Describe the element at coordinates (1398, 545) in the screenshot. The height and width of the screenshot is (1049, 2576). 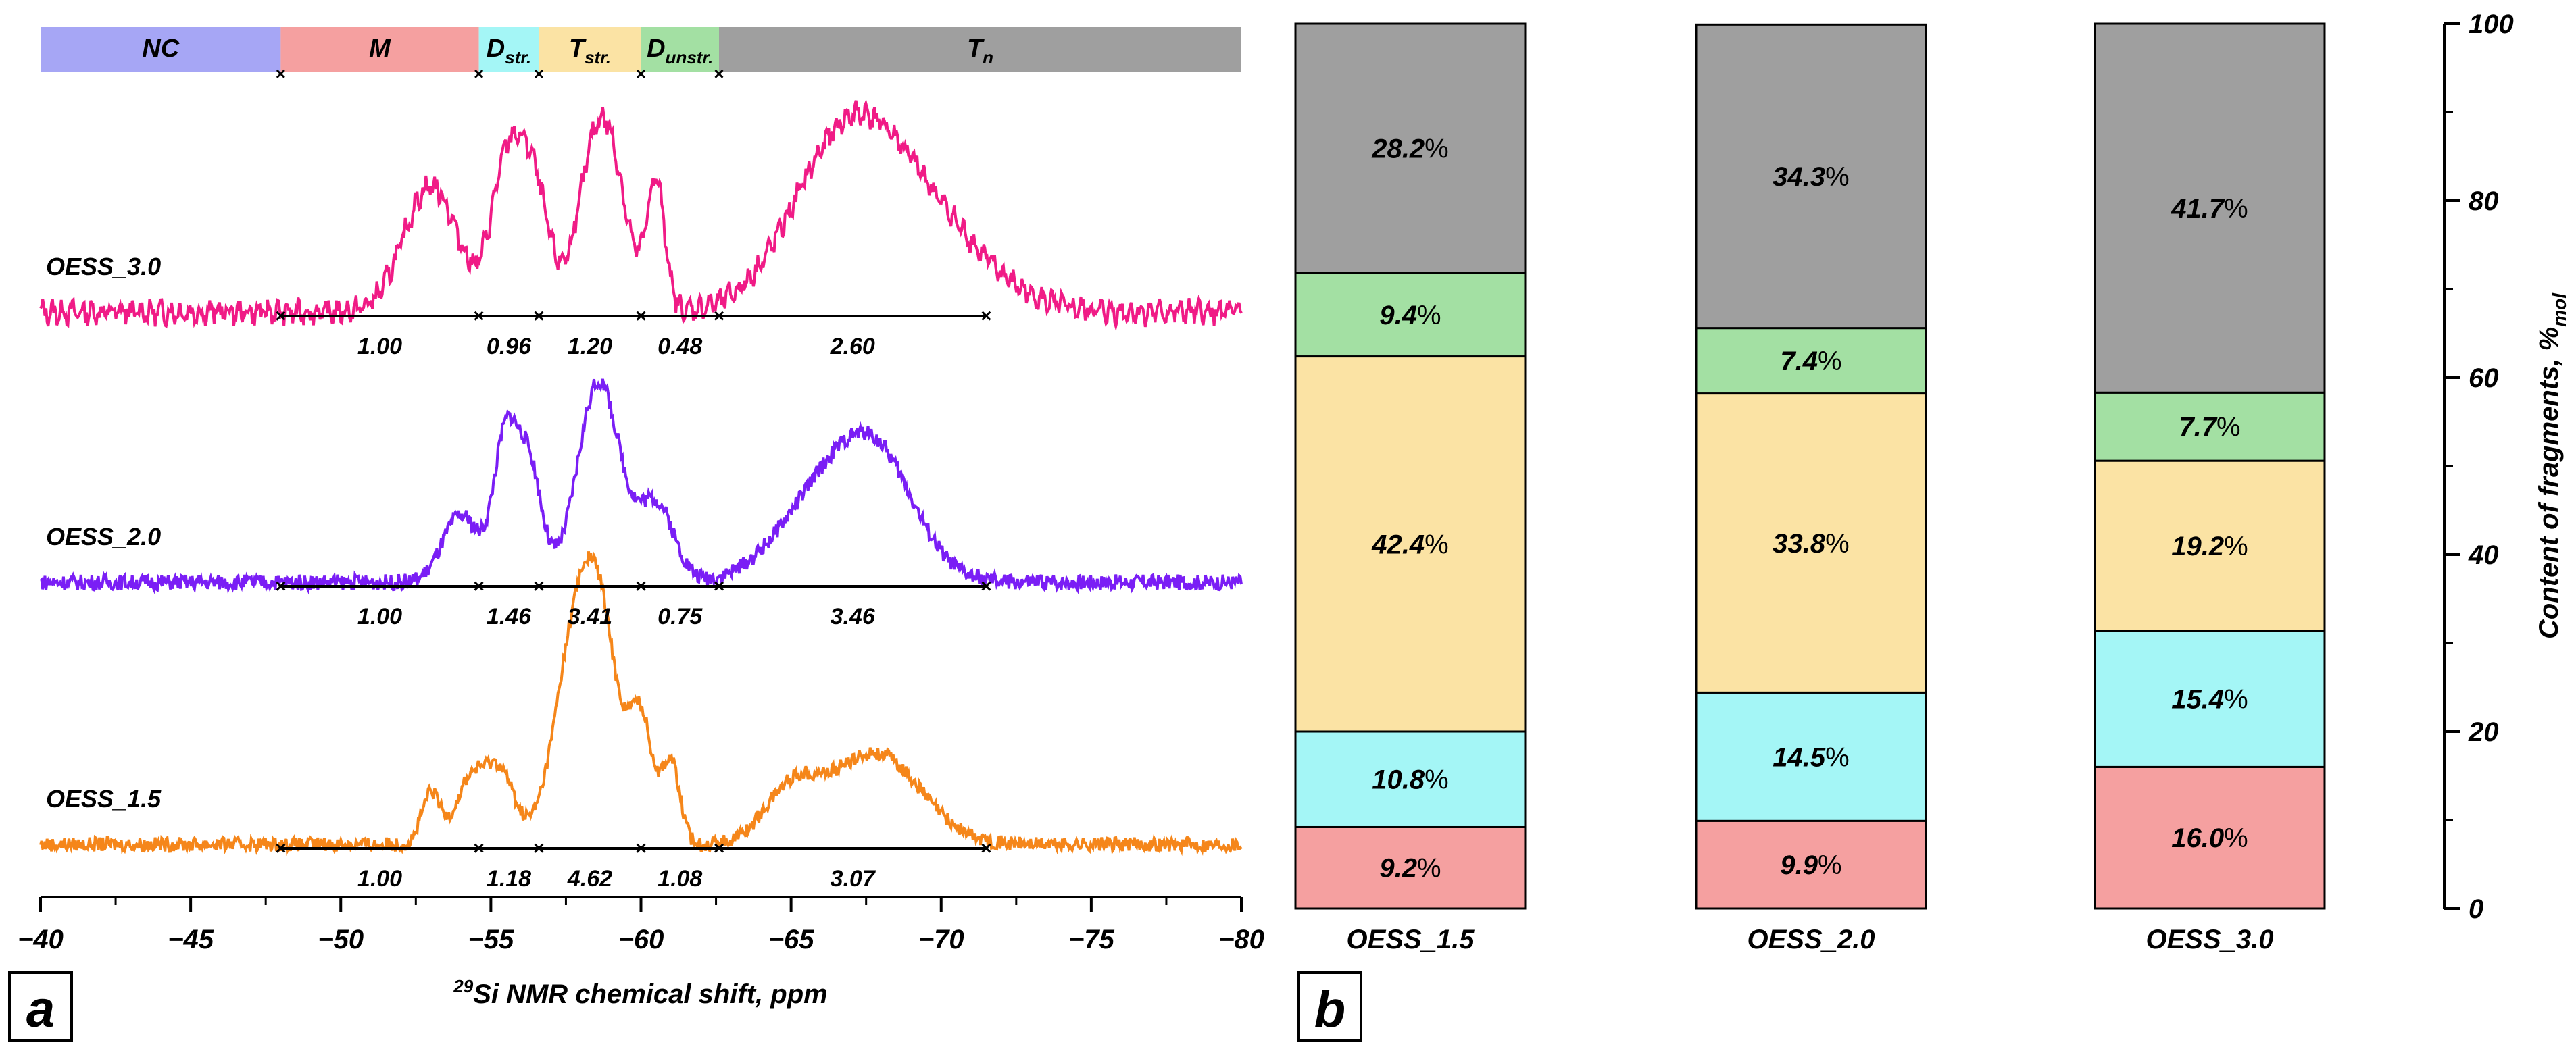
I see `bar-value: 42.4` at that location.